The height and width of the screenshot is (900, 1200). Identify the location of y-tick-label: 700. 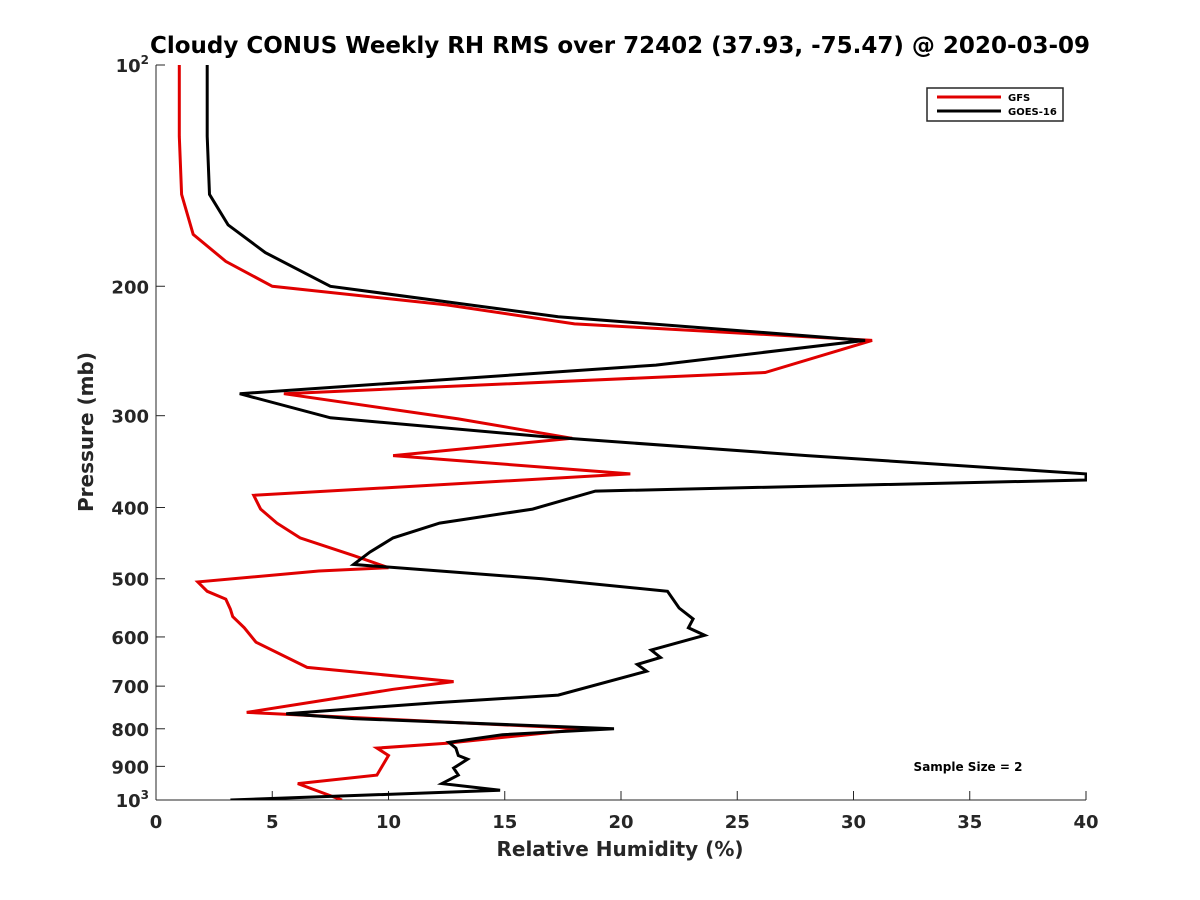
(130, 687).